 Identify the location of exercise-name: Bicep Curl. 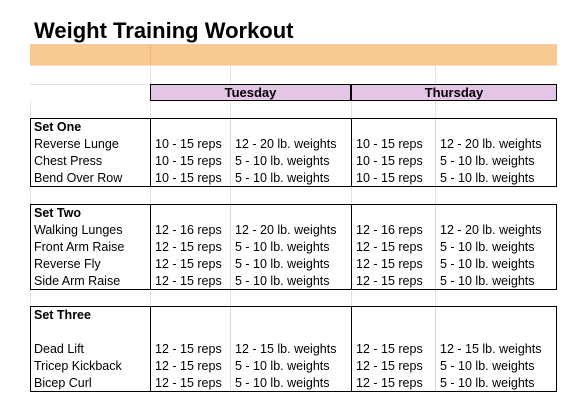
(63, 383).